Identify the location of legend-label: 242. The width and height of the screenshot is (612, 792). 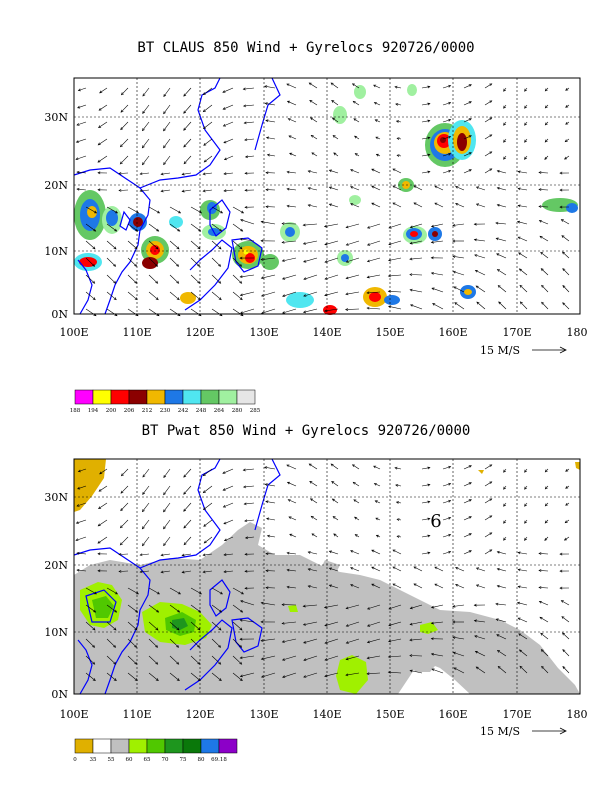
(183, 411).